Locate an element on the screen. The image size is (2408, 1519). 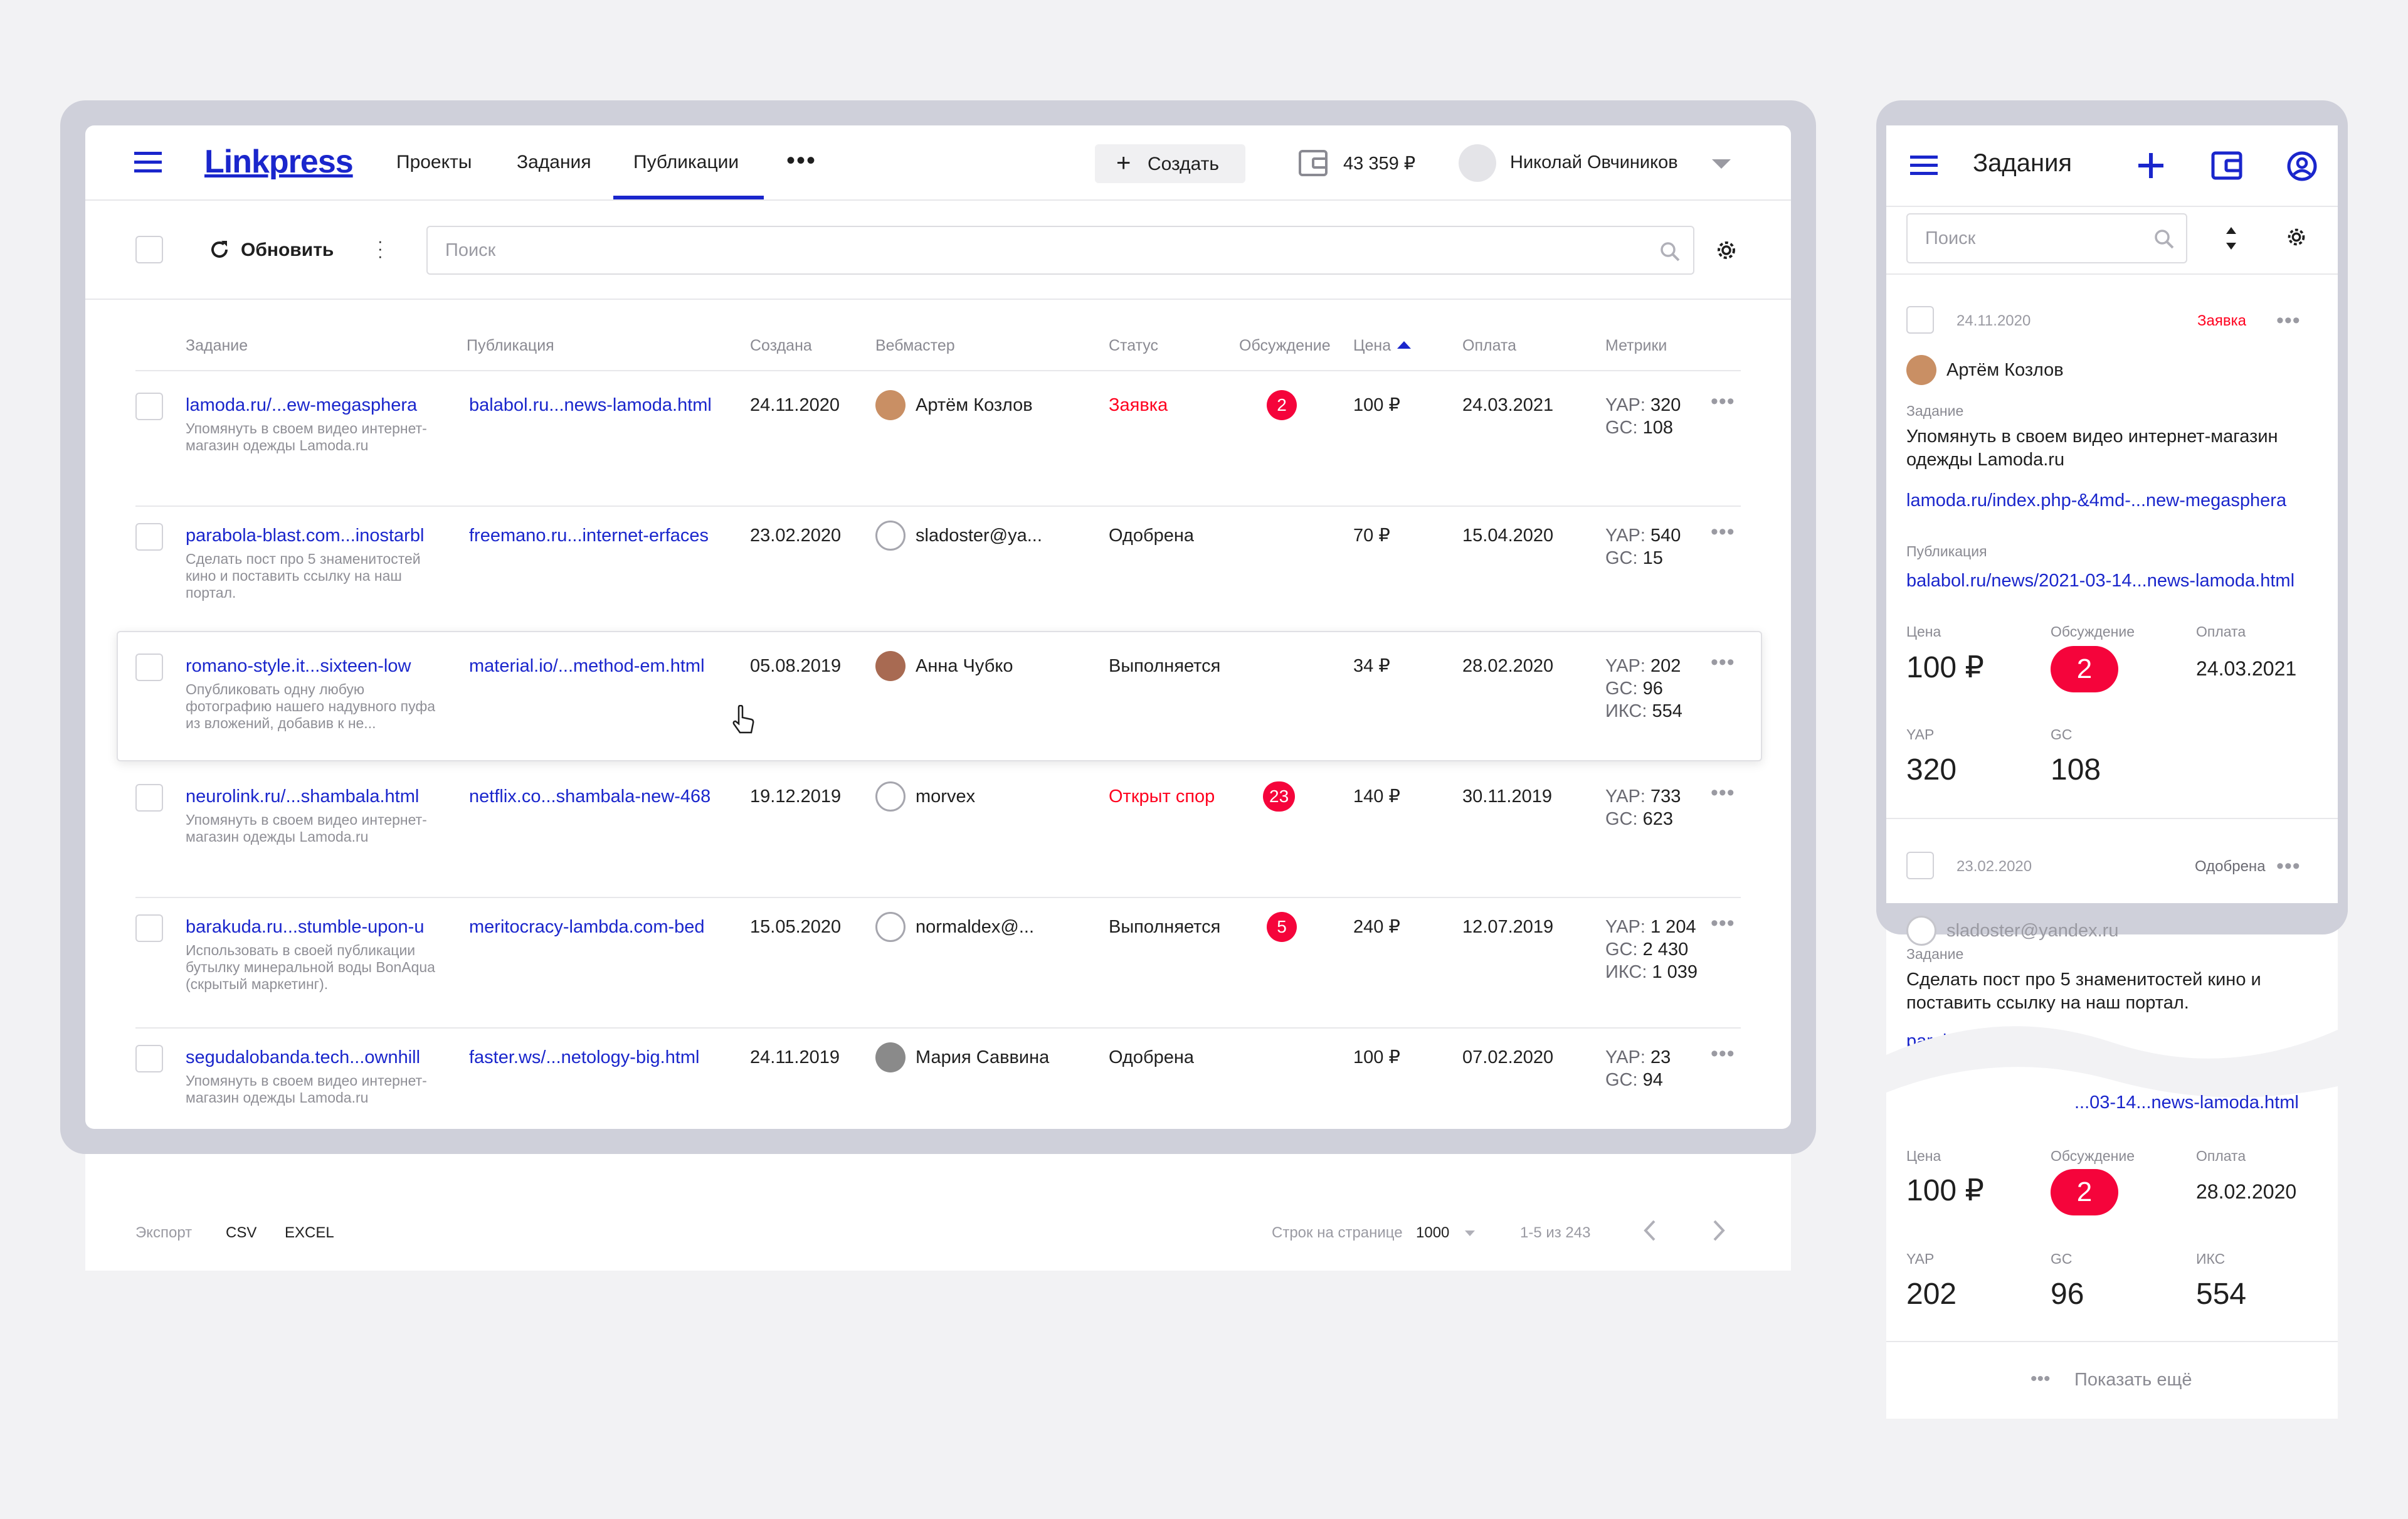
user-name: Николай Овчиников is located at coordinates (1594, 162).